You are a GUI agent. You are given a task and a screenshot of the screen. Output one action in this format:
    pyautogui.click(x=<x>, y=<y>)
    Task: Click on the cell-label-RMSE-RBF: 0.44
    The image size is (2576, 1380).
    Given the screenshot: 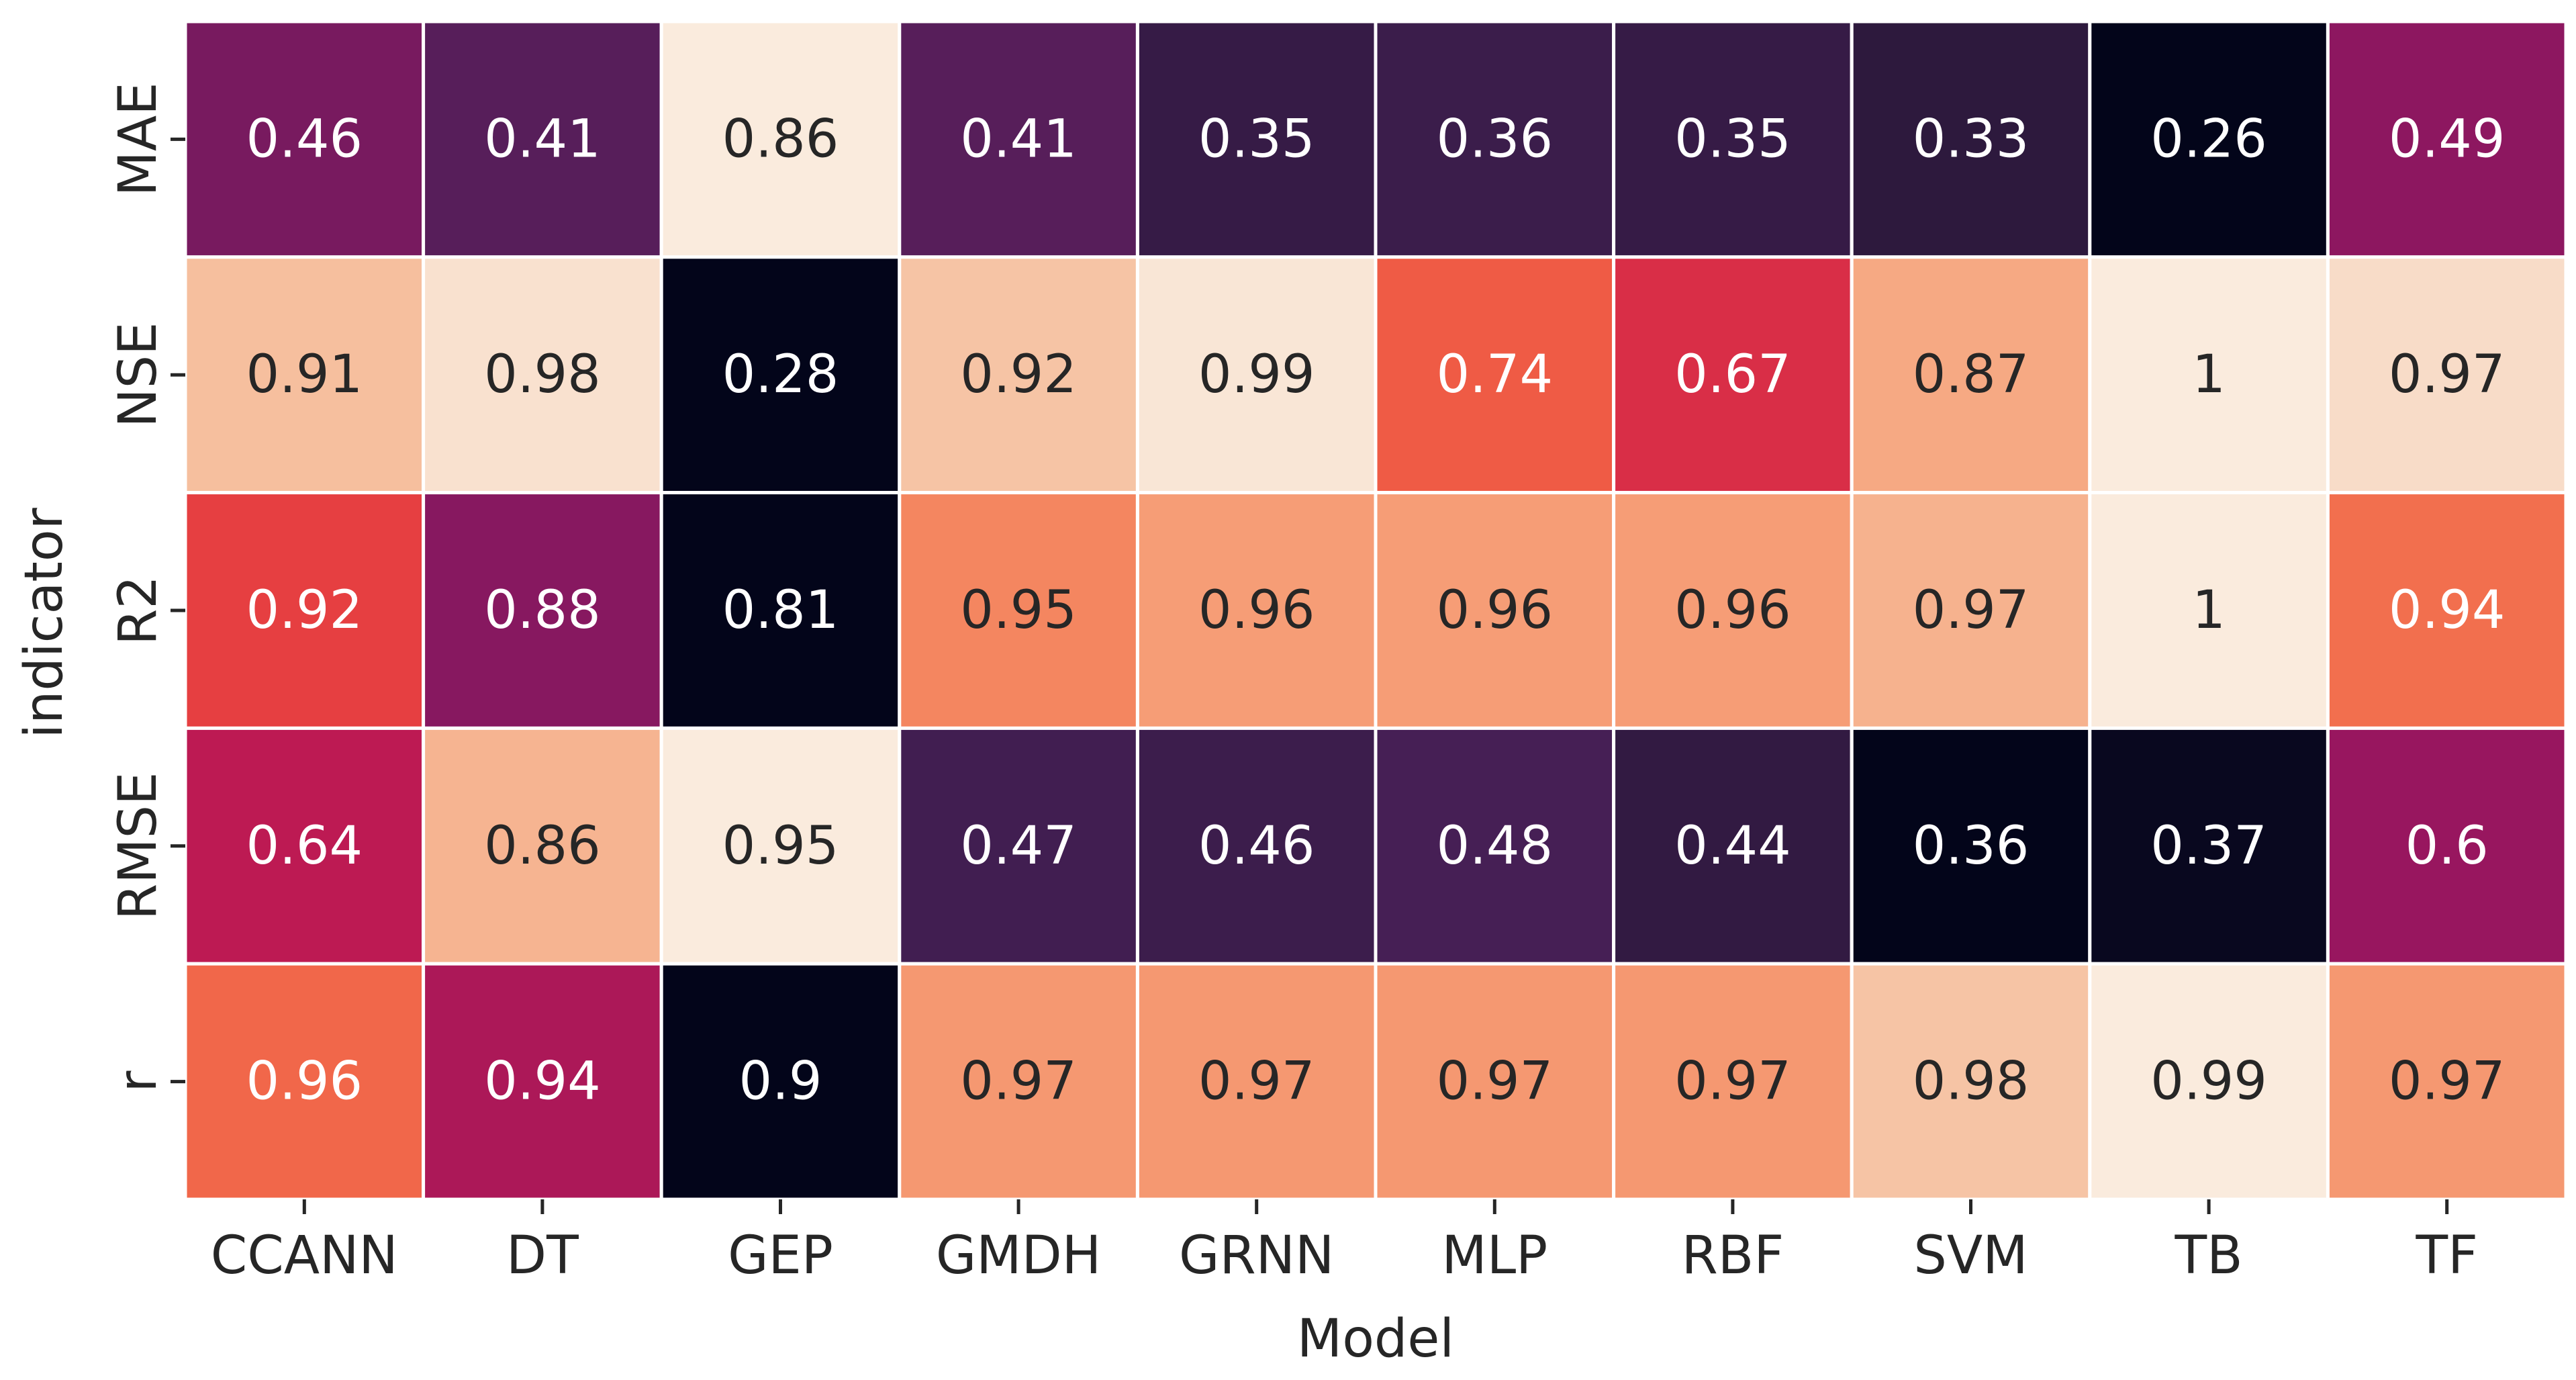 What is the action you would take?
    pyautogui.click(x=1733, y=846)
    